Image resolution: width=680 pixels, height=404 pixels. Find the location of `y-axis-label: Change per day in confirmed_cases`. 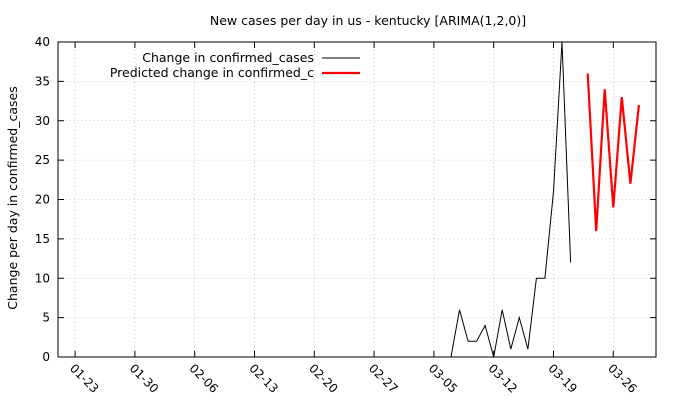

y-axis-label: Change per day in confirmed_cases is located at coordinates (12, 197).